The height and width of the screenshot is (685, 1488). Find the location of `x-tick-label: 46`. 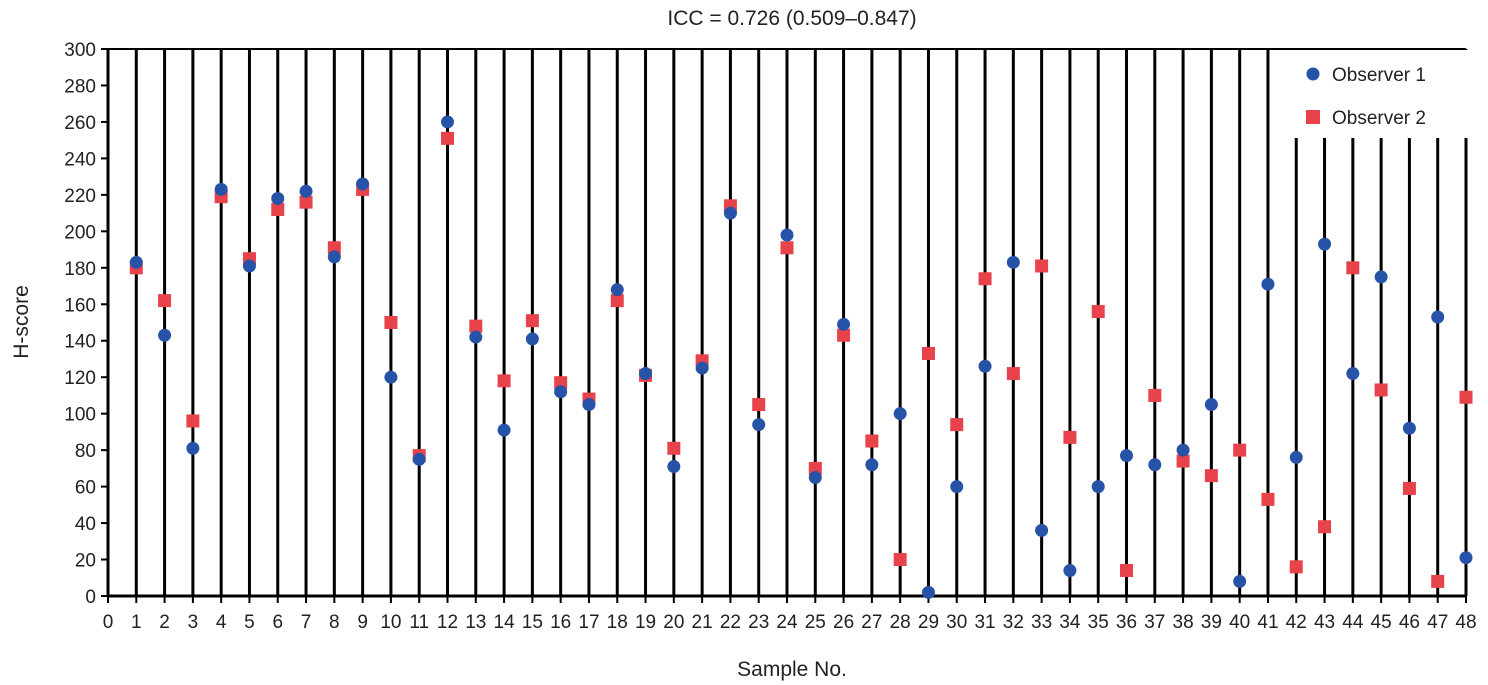

x-tick-label: 46 is located at coordinates (1409, 622).